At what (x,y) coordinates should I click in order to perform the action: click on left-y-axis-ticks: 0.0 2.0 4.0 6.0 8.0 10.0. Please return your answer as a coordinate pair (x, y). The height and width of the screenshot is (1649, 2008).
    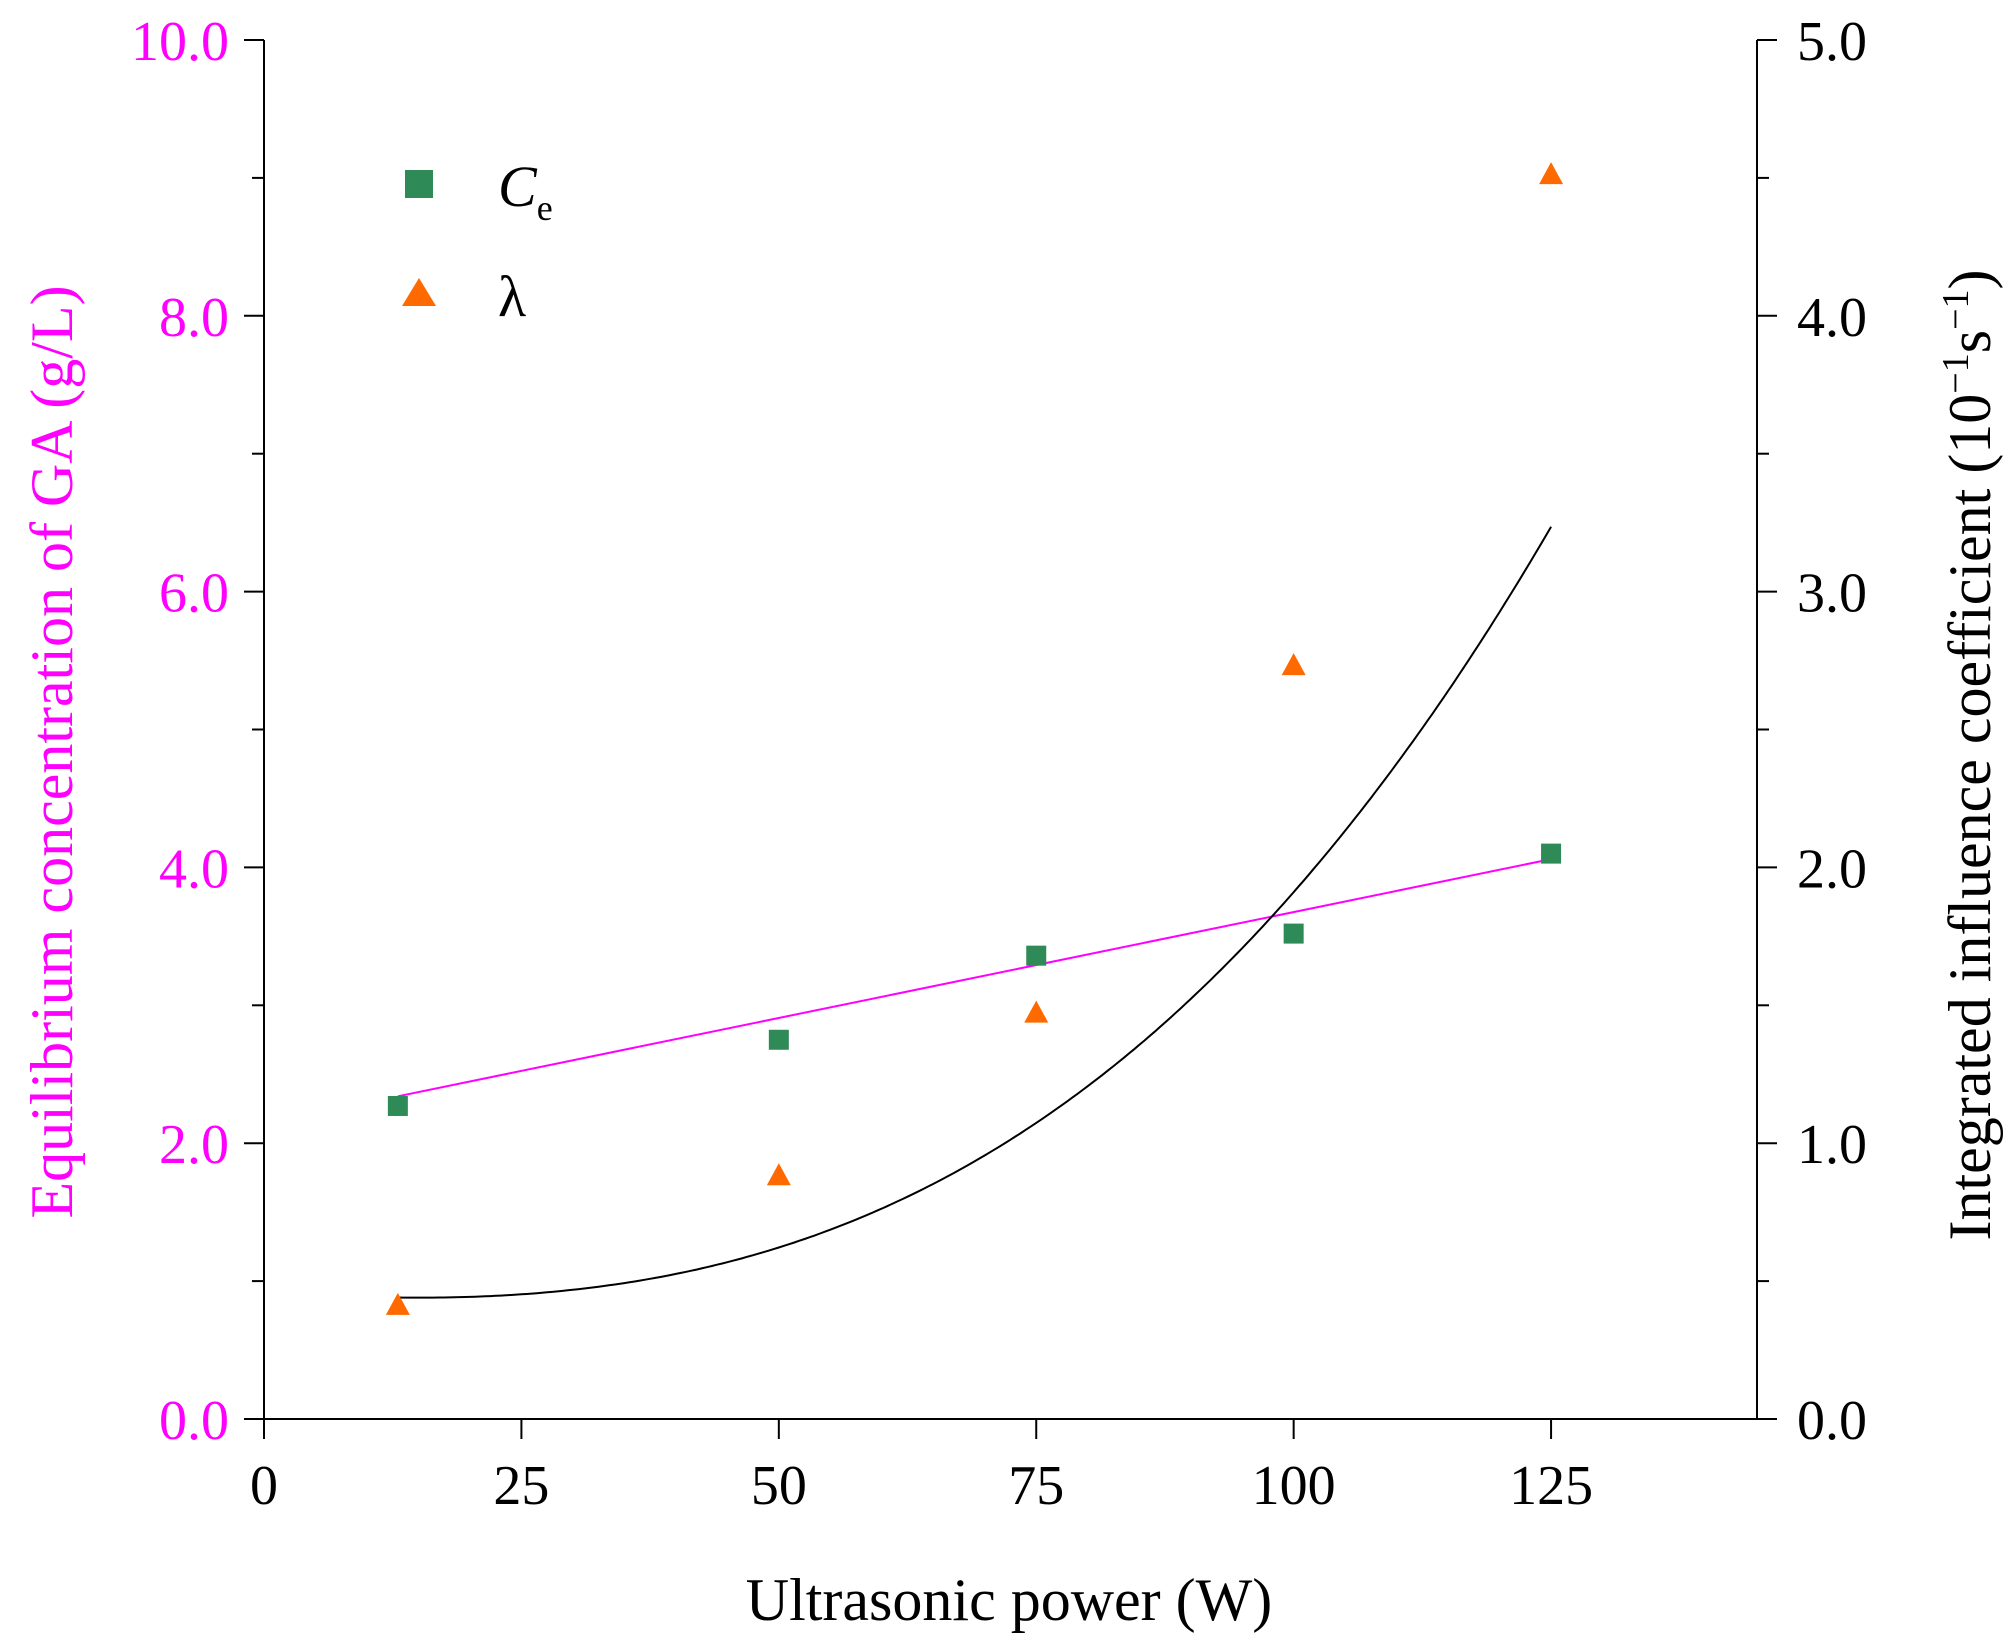
    Looking at the image, I should click on (197, 731).